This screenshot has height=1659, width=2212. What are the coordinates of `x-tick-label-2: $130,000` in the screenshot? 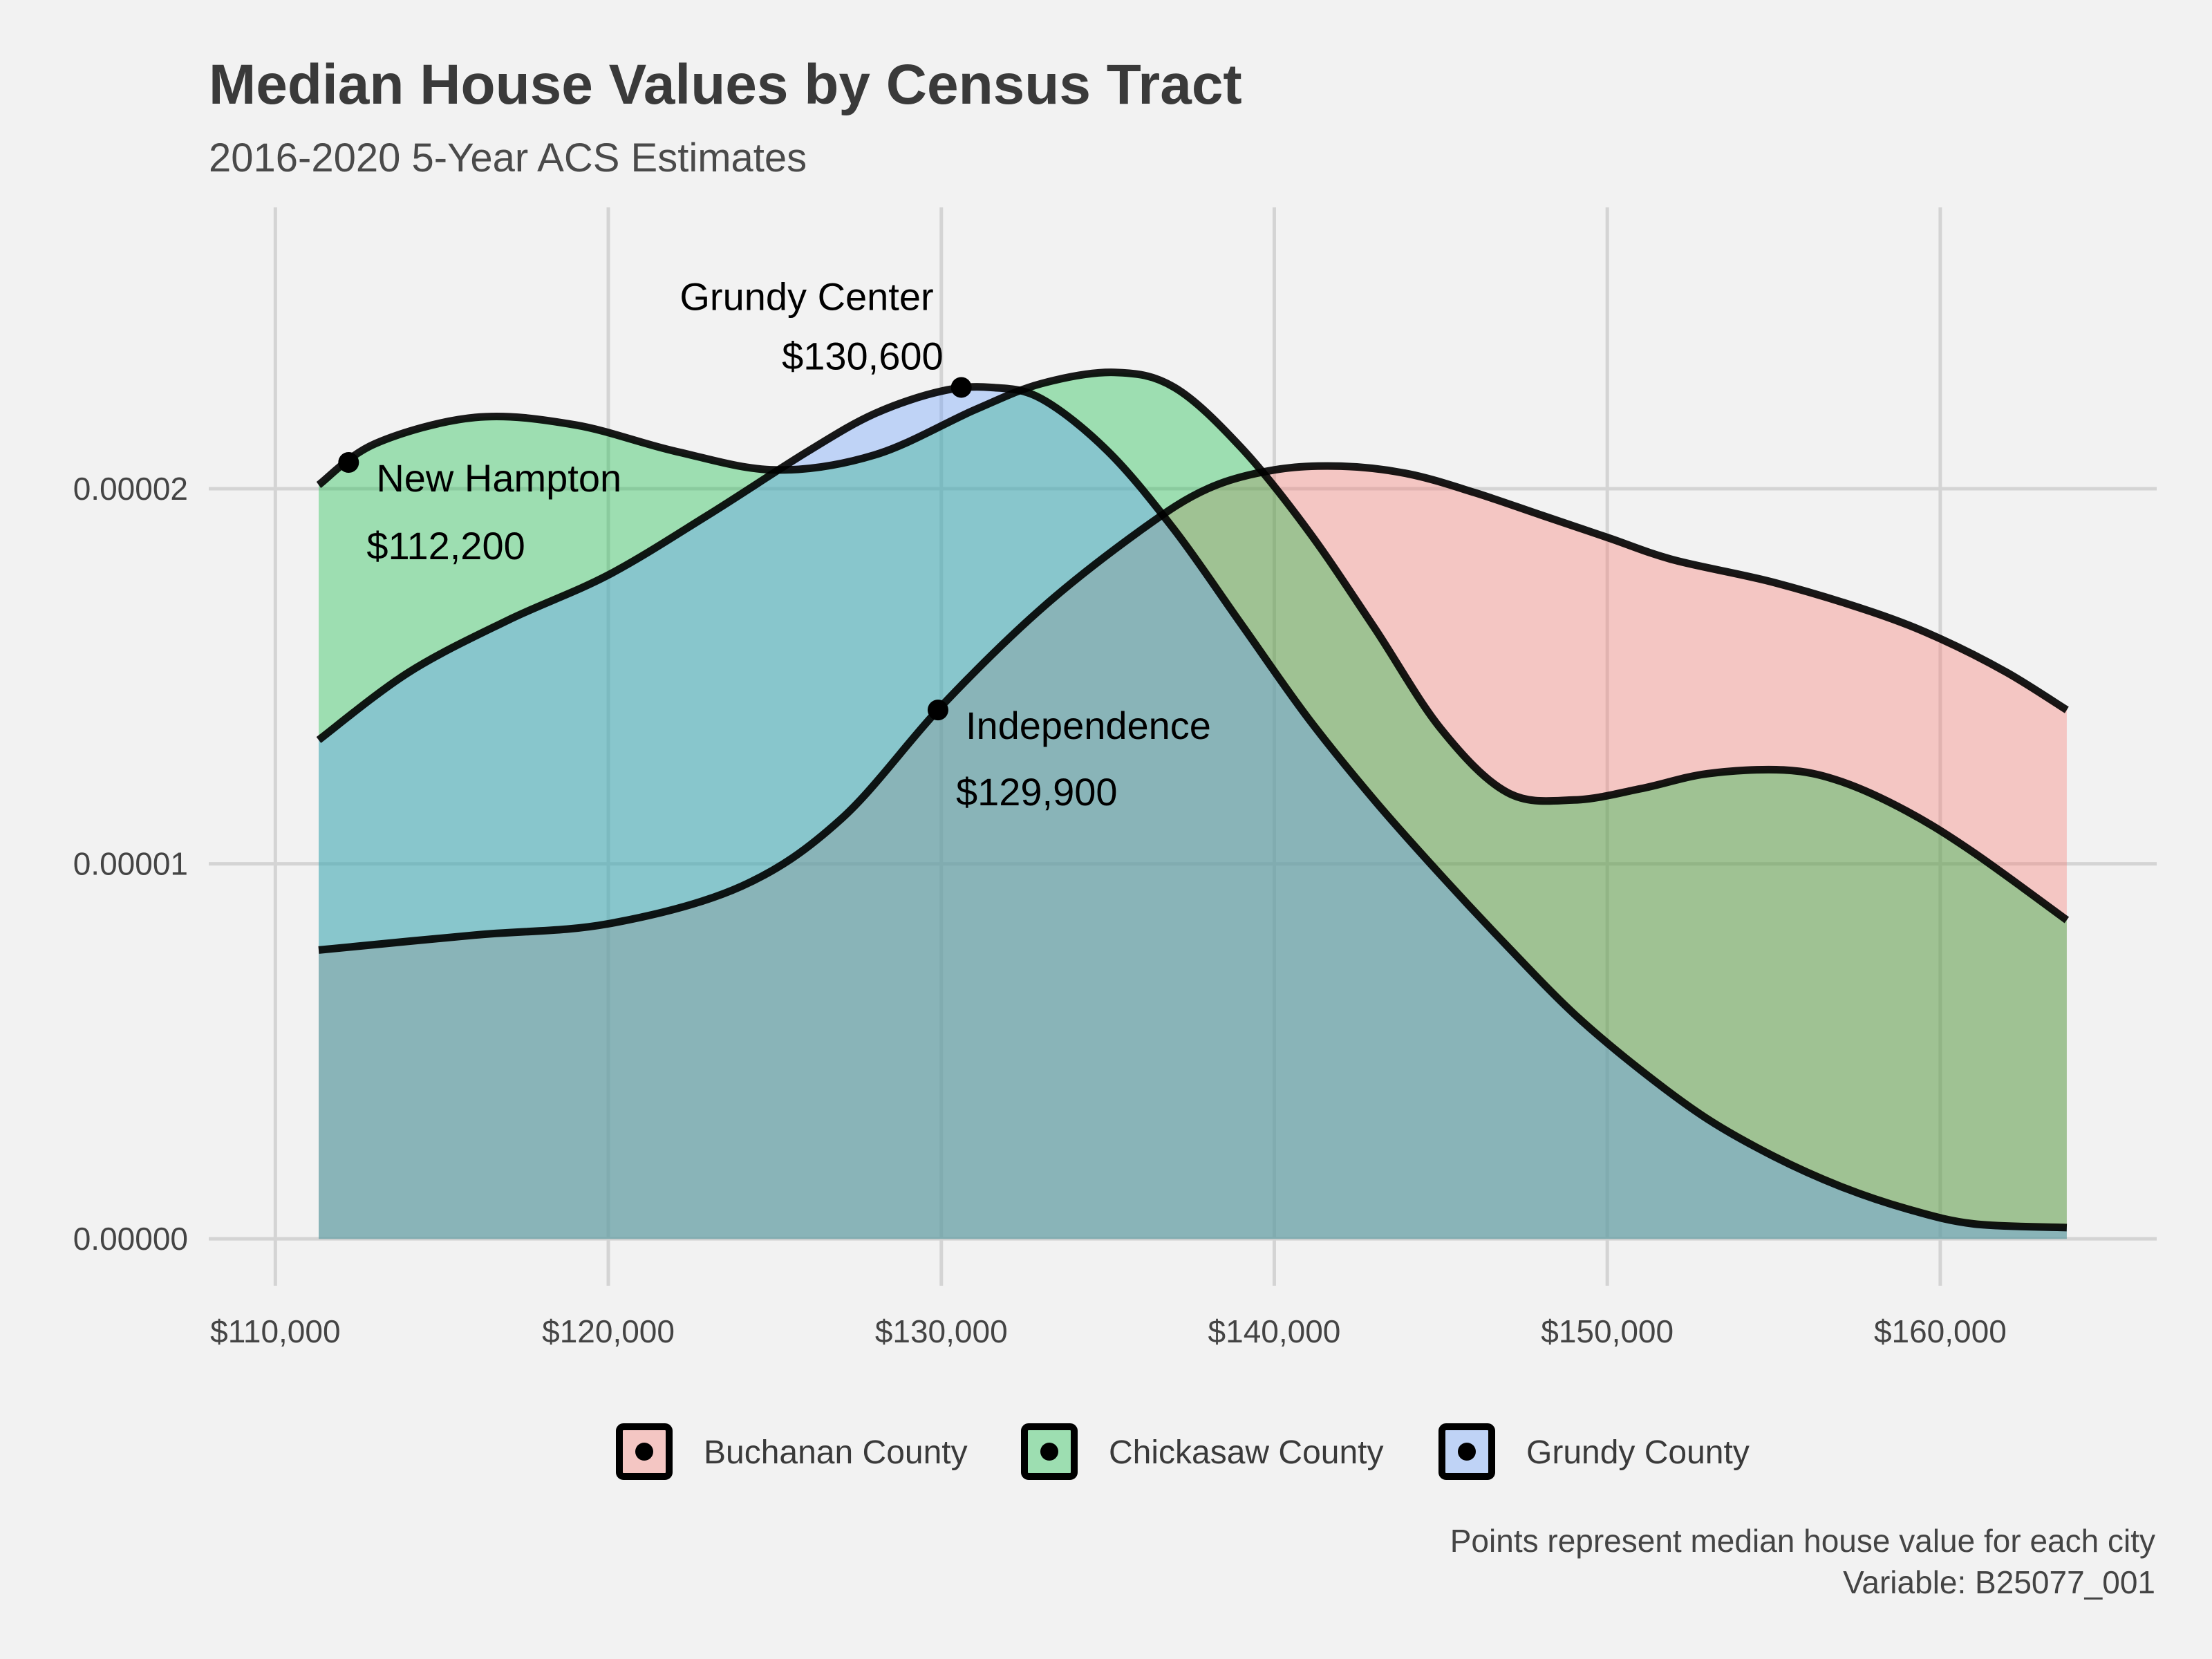 It's located at (941, 1331).